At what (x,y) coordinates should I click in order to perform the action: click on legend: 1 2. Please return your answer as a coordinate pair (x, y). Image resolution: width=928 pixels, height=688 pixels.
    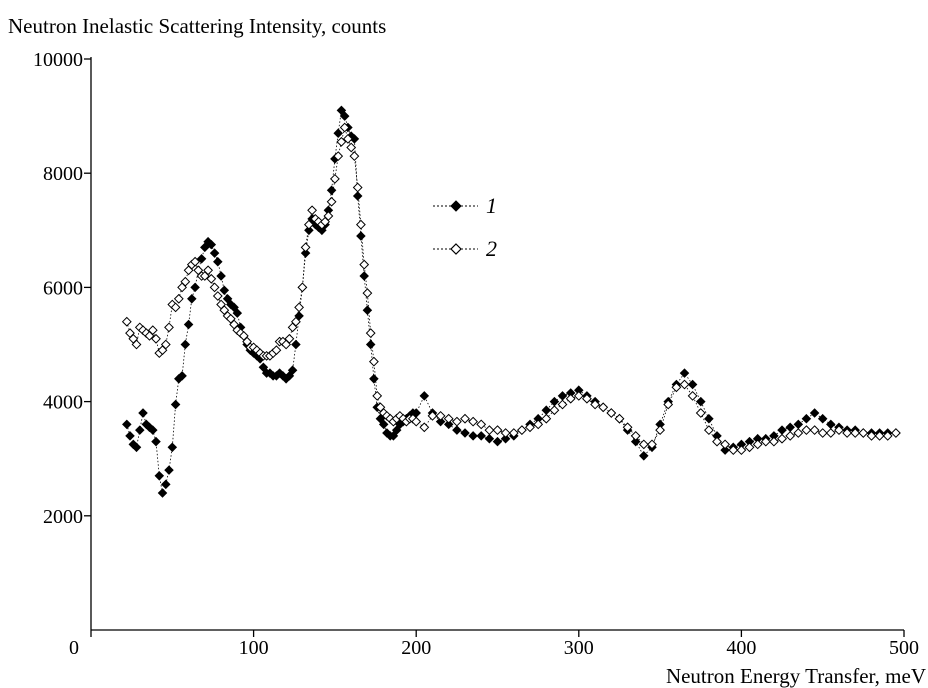
    Looking at the image, I should click on (465, 227).